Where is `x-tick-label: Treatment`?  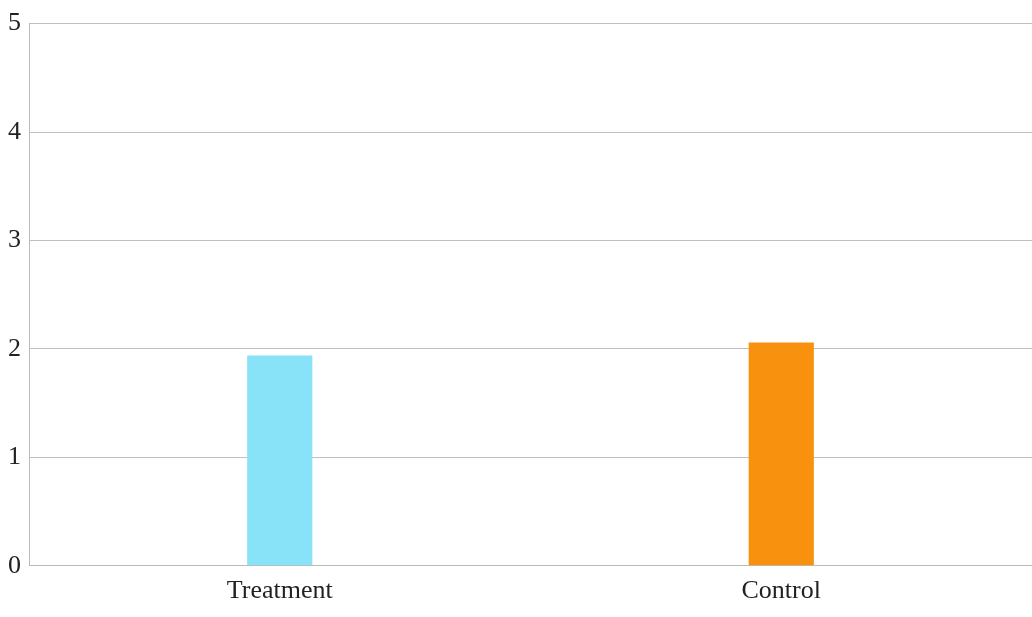
x-tick-label: Treatment is located at coordinates (280, 590).